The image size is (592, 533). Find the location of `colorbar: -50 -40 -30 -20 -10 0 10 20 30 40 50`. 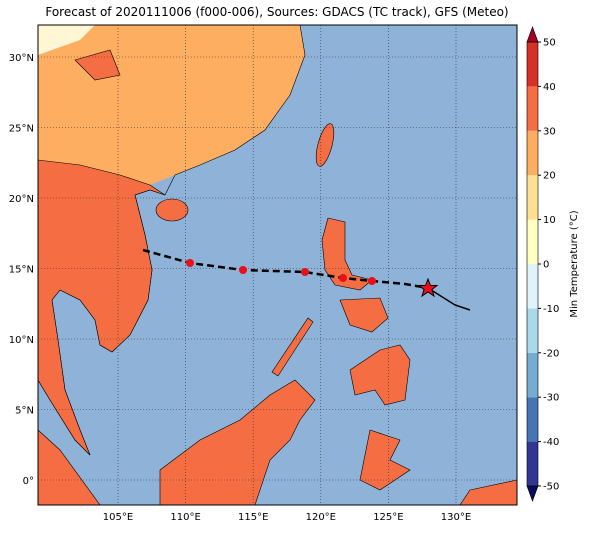

colorbar: -50 -40 -30 -20 -10 0 10 20 30 40 50 is located at coordinates (542, 264).